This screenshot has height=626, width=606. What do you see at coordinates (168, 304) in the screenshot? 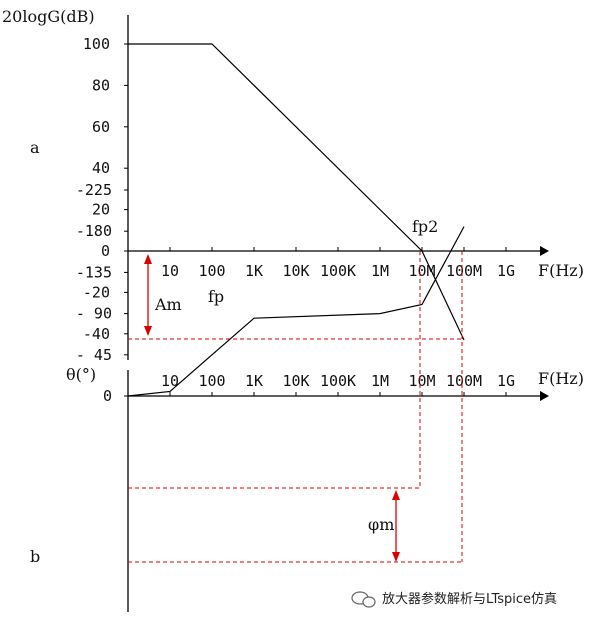
I see `am-label: Am` at bounding box center [168, 304].